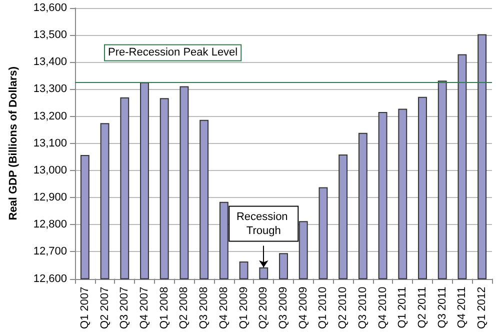 This screenshot has height=332, width=500. I want to click on y-tick-label: 13,100, so click(50, 143).